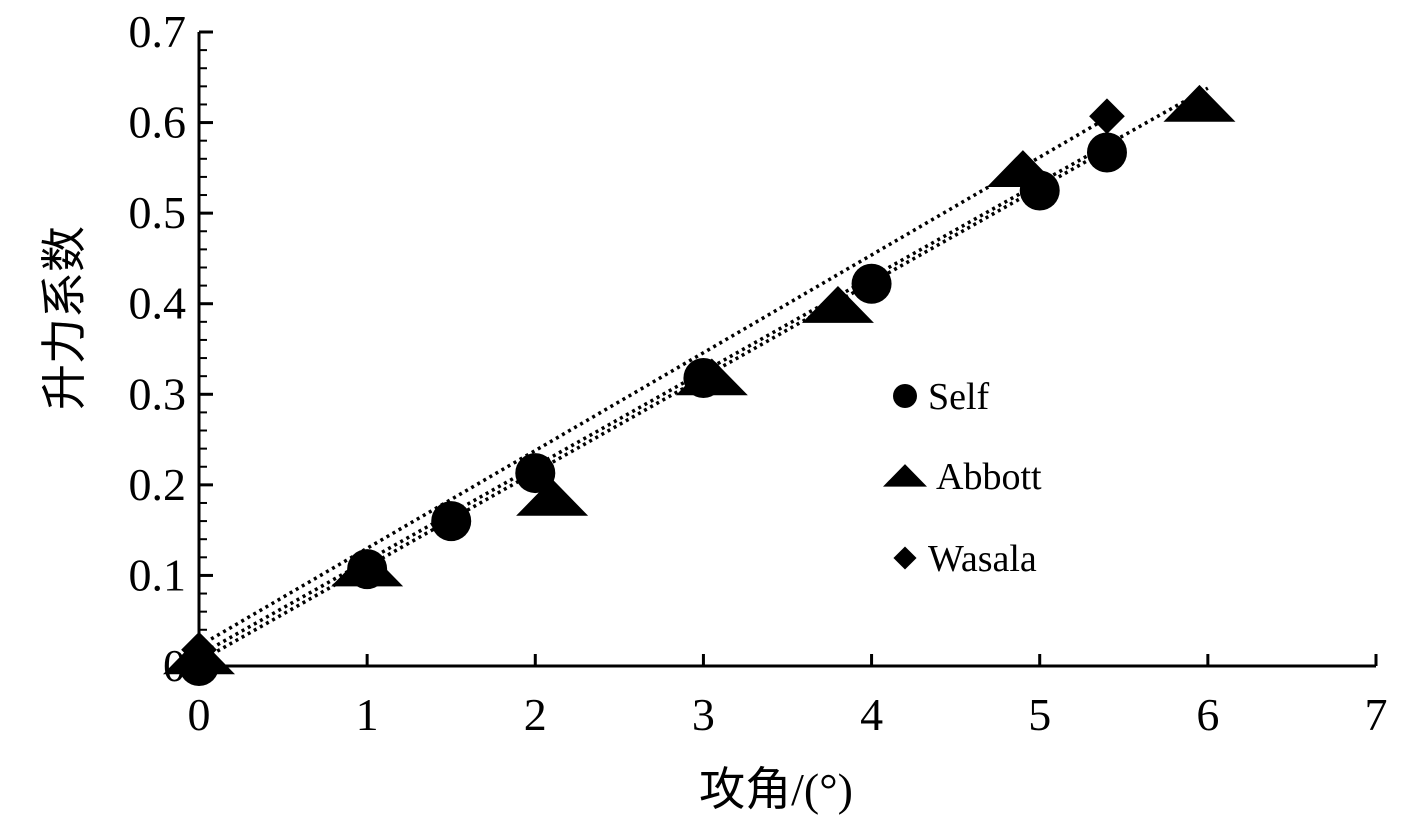 This screenshot has height=823, width=1417. What do you see at coordinates (64, 318) in the screenshot?
I see `y-axis-label: 升力系数` at bounding box center [64, 318].